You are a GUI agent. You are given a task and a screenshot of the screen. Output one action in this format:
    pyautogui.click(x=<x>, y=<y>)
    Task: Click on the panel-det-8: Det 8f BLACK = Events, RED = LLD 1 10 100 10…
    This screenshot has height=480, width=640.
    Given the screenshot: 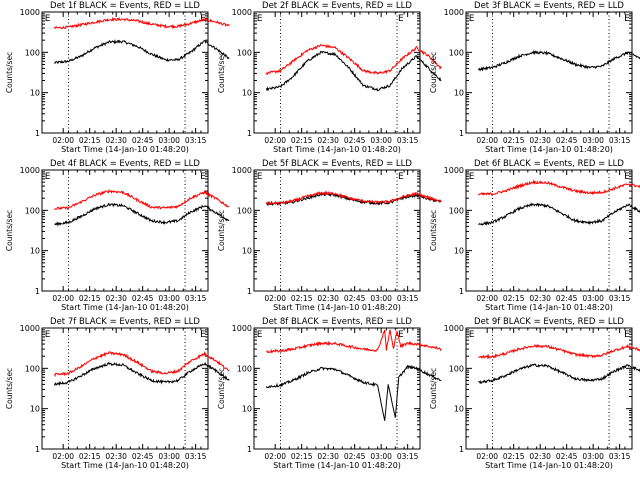 What is the action you would take?
    pyautogui.click(x=329, y=393)
    